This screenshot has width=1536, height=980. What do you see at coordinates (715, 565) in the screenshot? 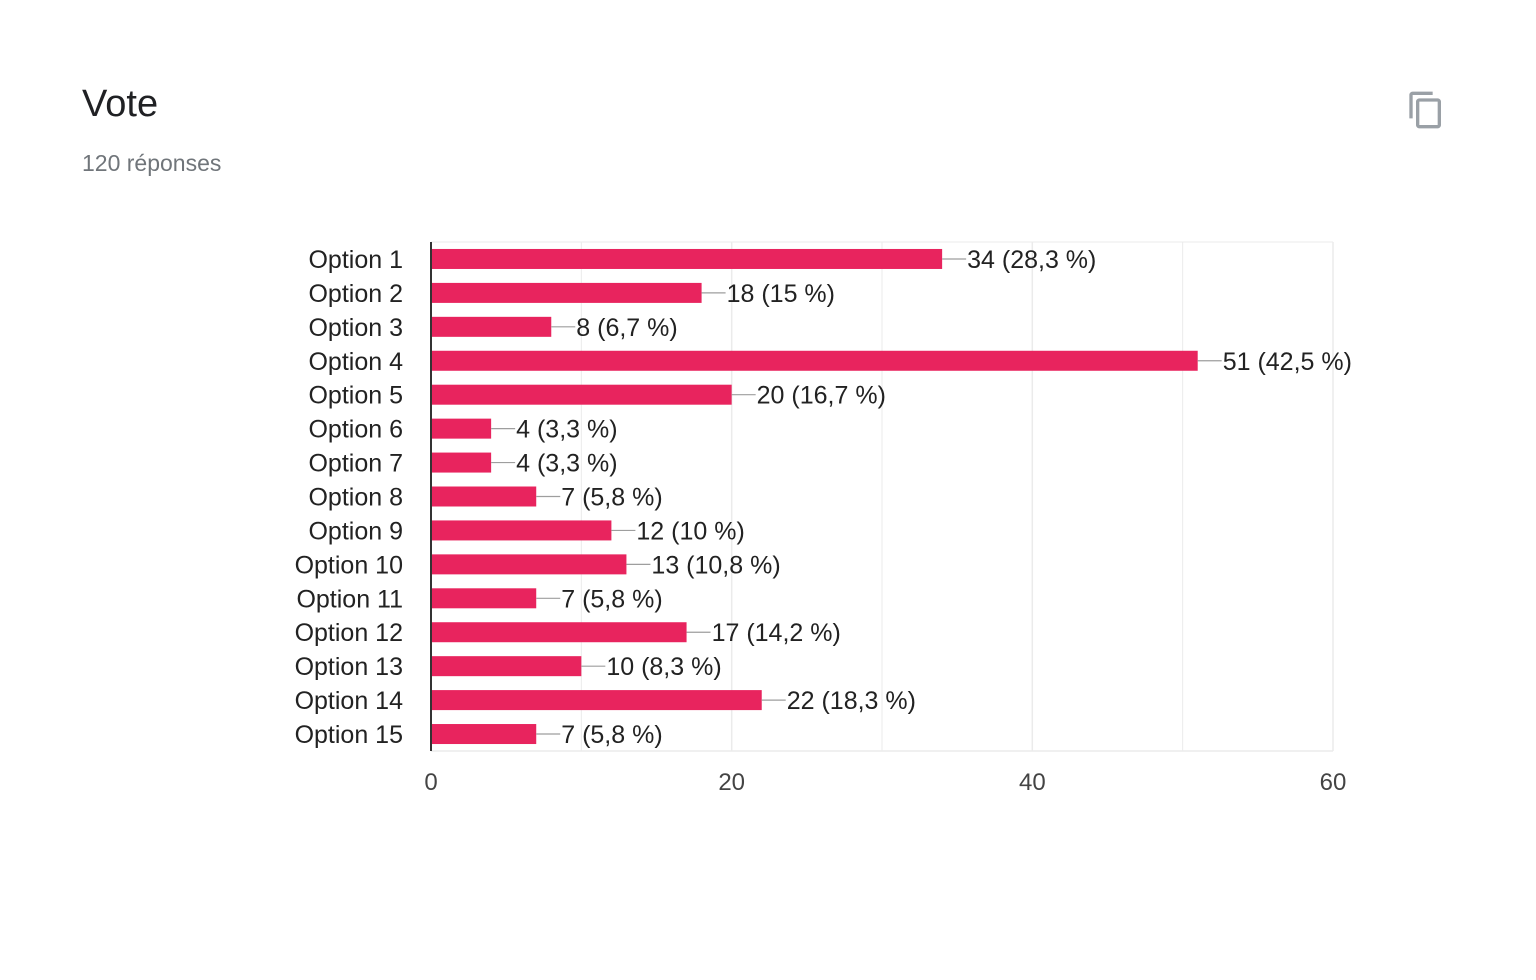
I see `data-label: 13 (10,8 %)` at bounding box center [715, 565].